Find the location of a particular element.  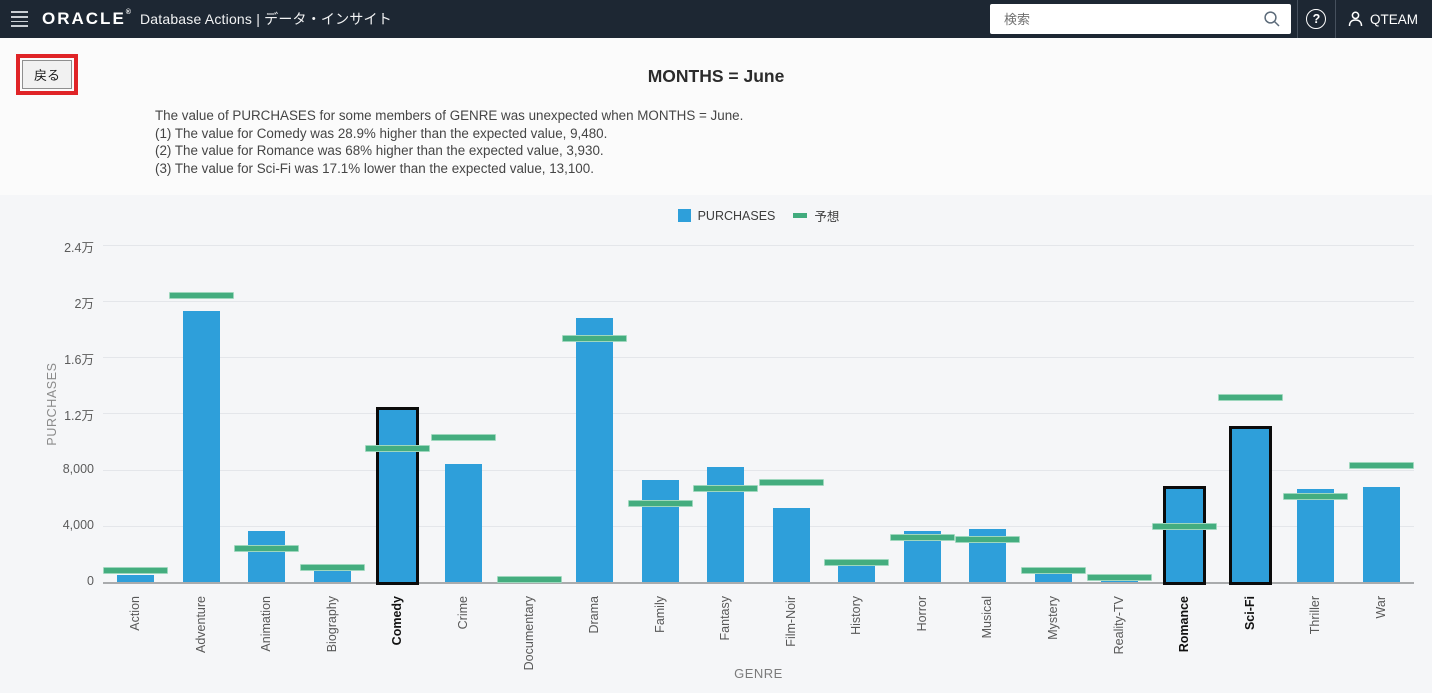

x-axis-label: Comedy is located at coordinates (397, 621).